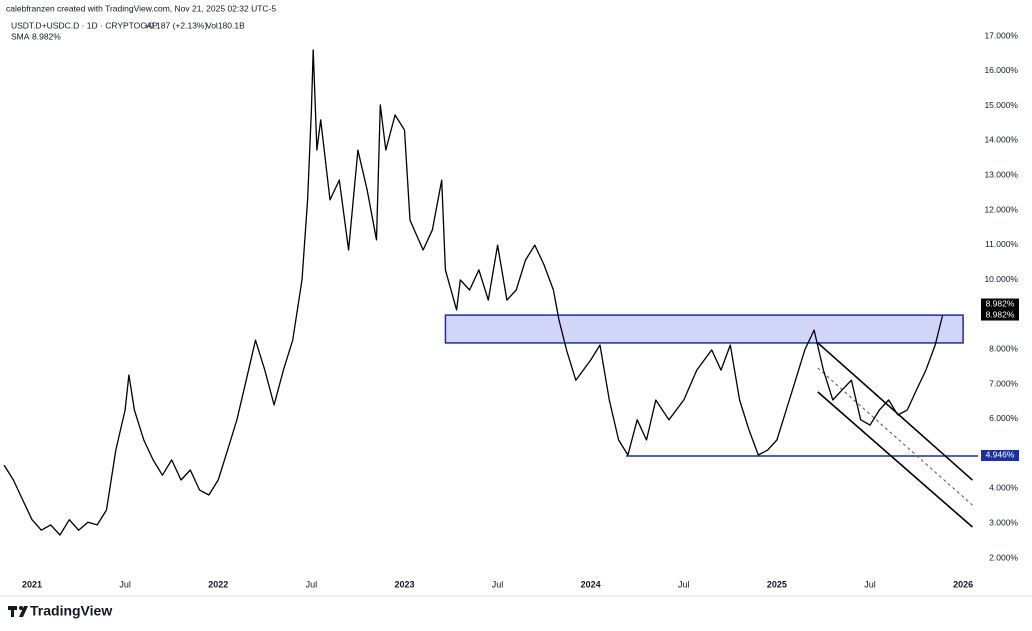 The height and width of the screenshot is (631, 1032). I want to click on y-tick-label: 11.000%, so click(1001, 244).